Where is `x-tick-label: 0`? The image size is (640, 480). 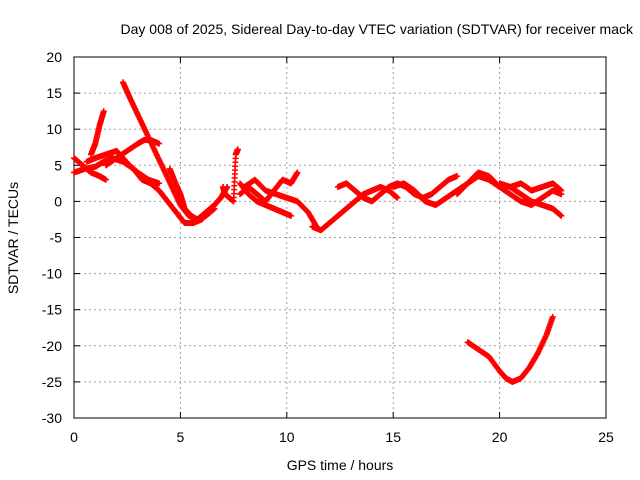 x-tick-label: 0 is located at coordinates (74, 437).